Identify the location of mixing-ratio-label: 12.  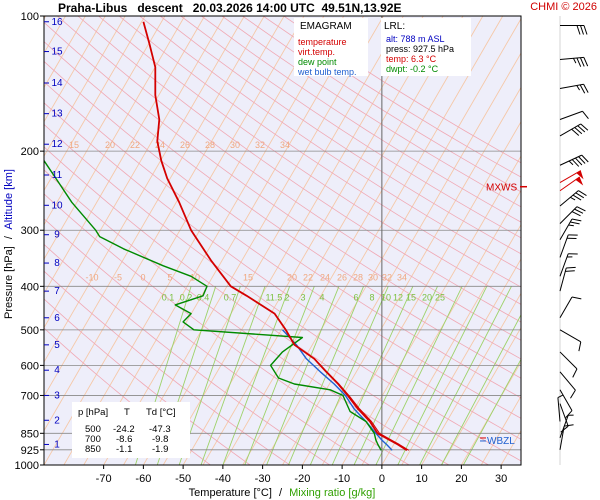
(398, 297).